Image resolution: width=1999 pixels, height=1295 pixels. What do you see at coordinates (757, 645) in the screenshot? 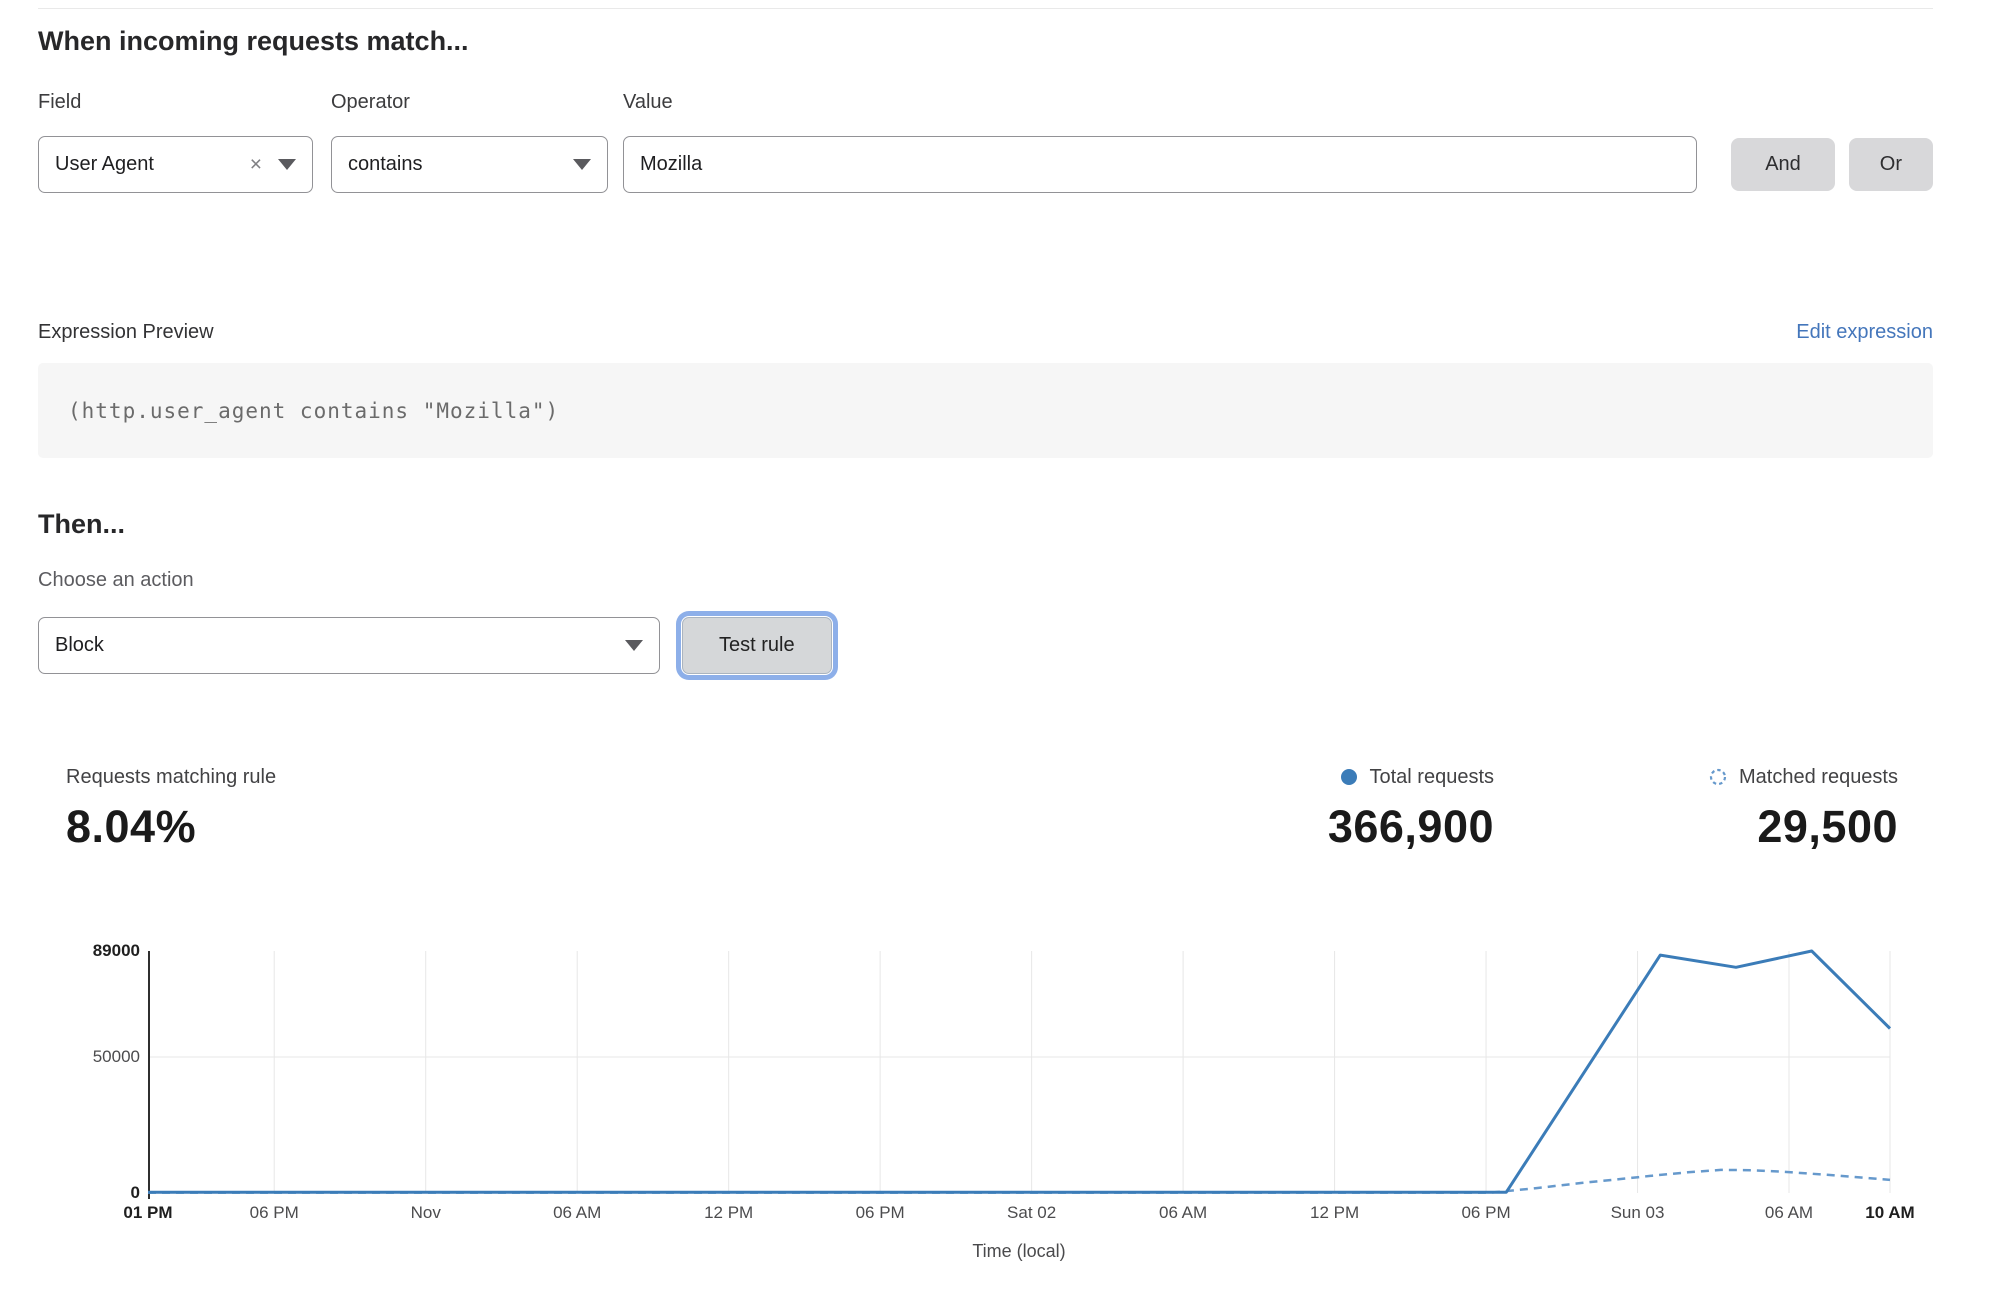
I see `test-rule-button: Test rule` at bounding box center [757, 645].